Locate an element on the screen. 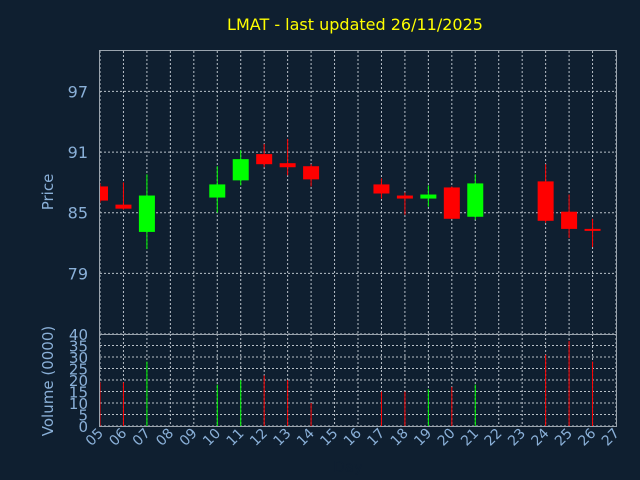 This screenshot has width=640, height=480. chart-title: LMAT - last updated 26/11/2025 is located at coordinates (355, 24).